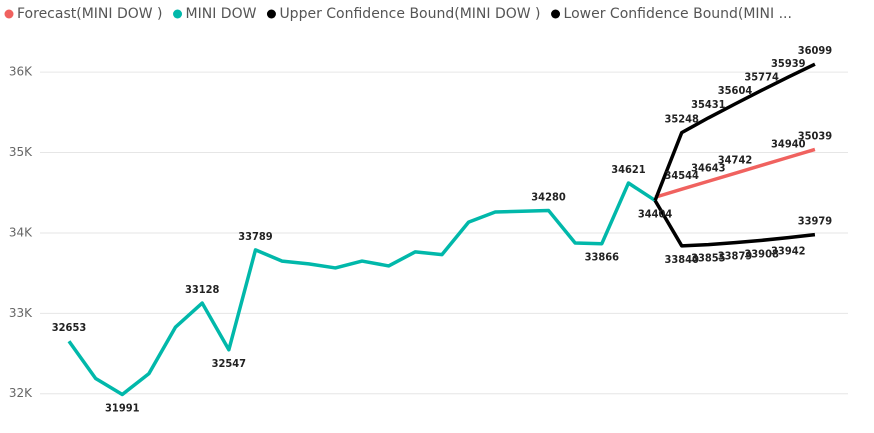 This screenshot has height=433, width=874. Describe the element at coordinates (735, 159) in the screenshot. I see `data-label: 34742` at that location.